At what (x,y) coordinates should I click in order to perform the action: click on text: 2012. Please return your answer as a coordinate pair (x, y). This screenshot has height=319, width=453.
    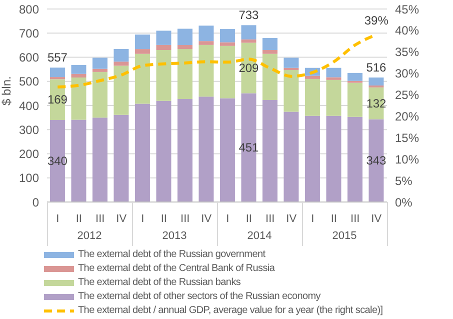
    Looking at the image, I should click on (89, 236).